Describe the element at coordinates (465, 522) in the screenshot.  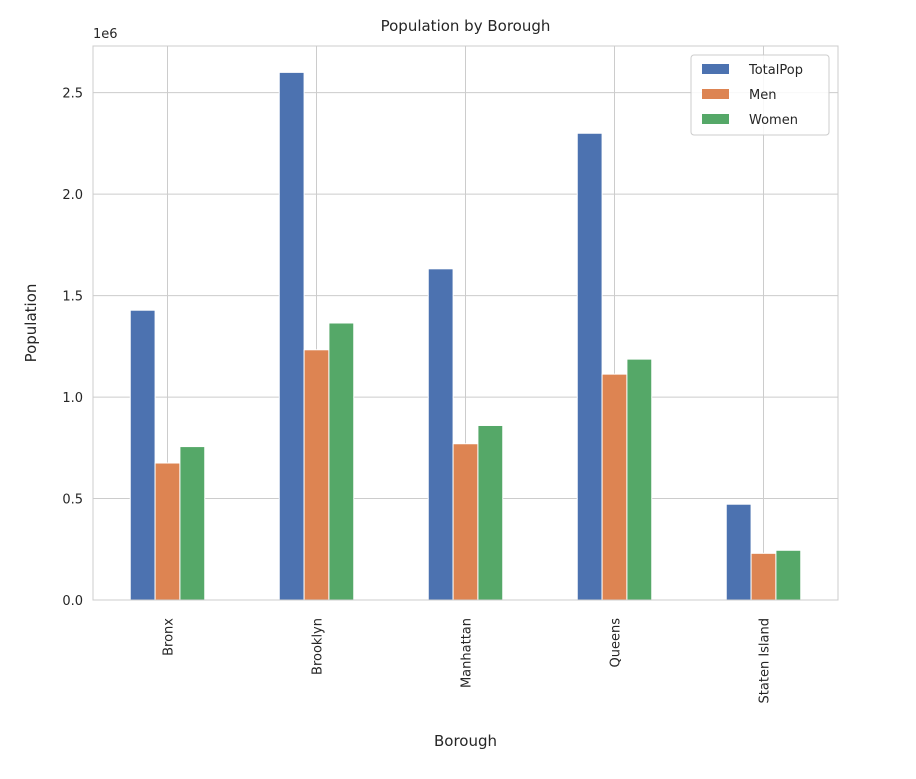
I see `bar-men-manhattan` at that location.